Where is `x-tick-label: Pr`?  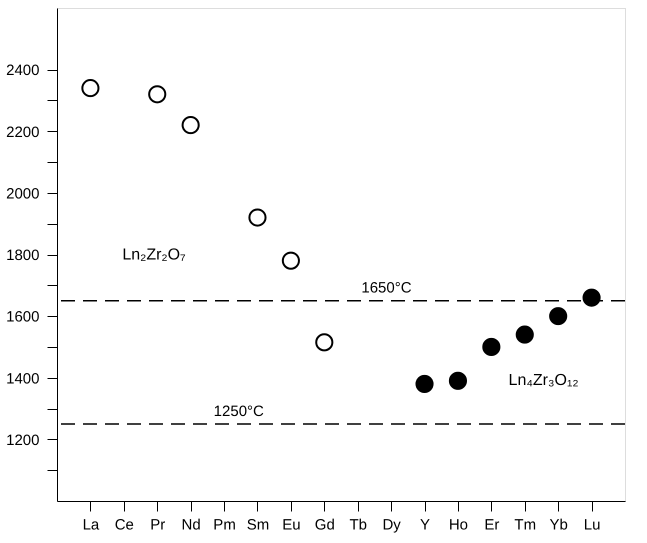 x-tick-label: Pr is located at coordinates (158, 525).